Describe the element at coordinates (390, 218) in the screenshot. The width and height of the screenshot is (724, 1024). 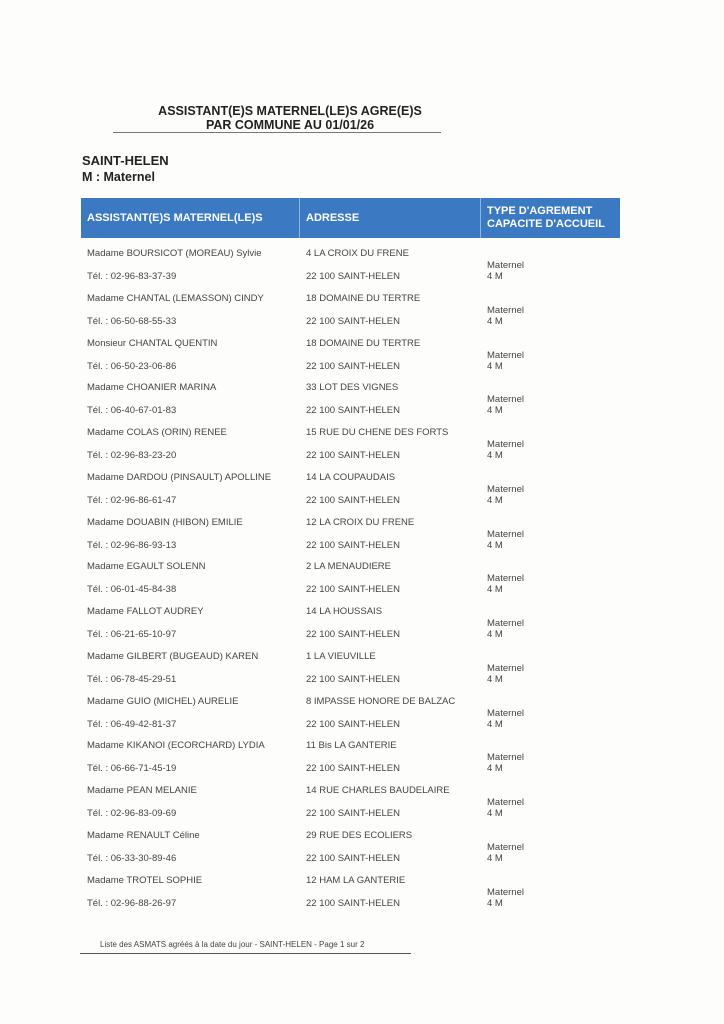
I see `column-header-address: ADRESSE` at that location.